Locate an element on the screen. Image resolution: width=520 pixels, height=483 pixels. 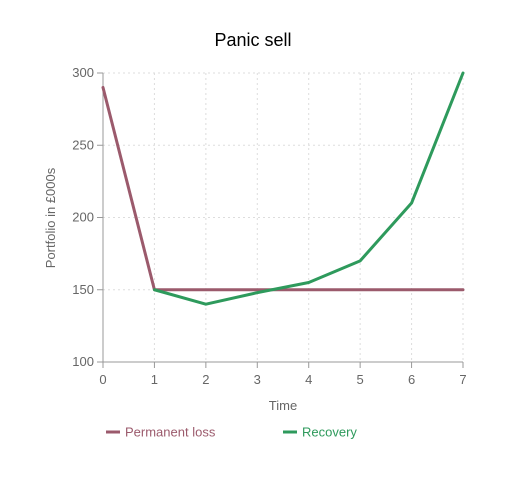
x-tick-label: 7 is located at coordinates (462, 379).